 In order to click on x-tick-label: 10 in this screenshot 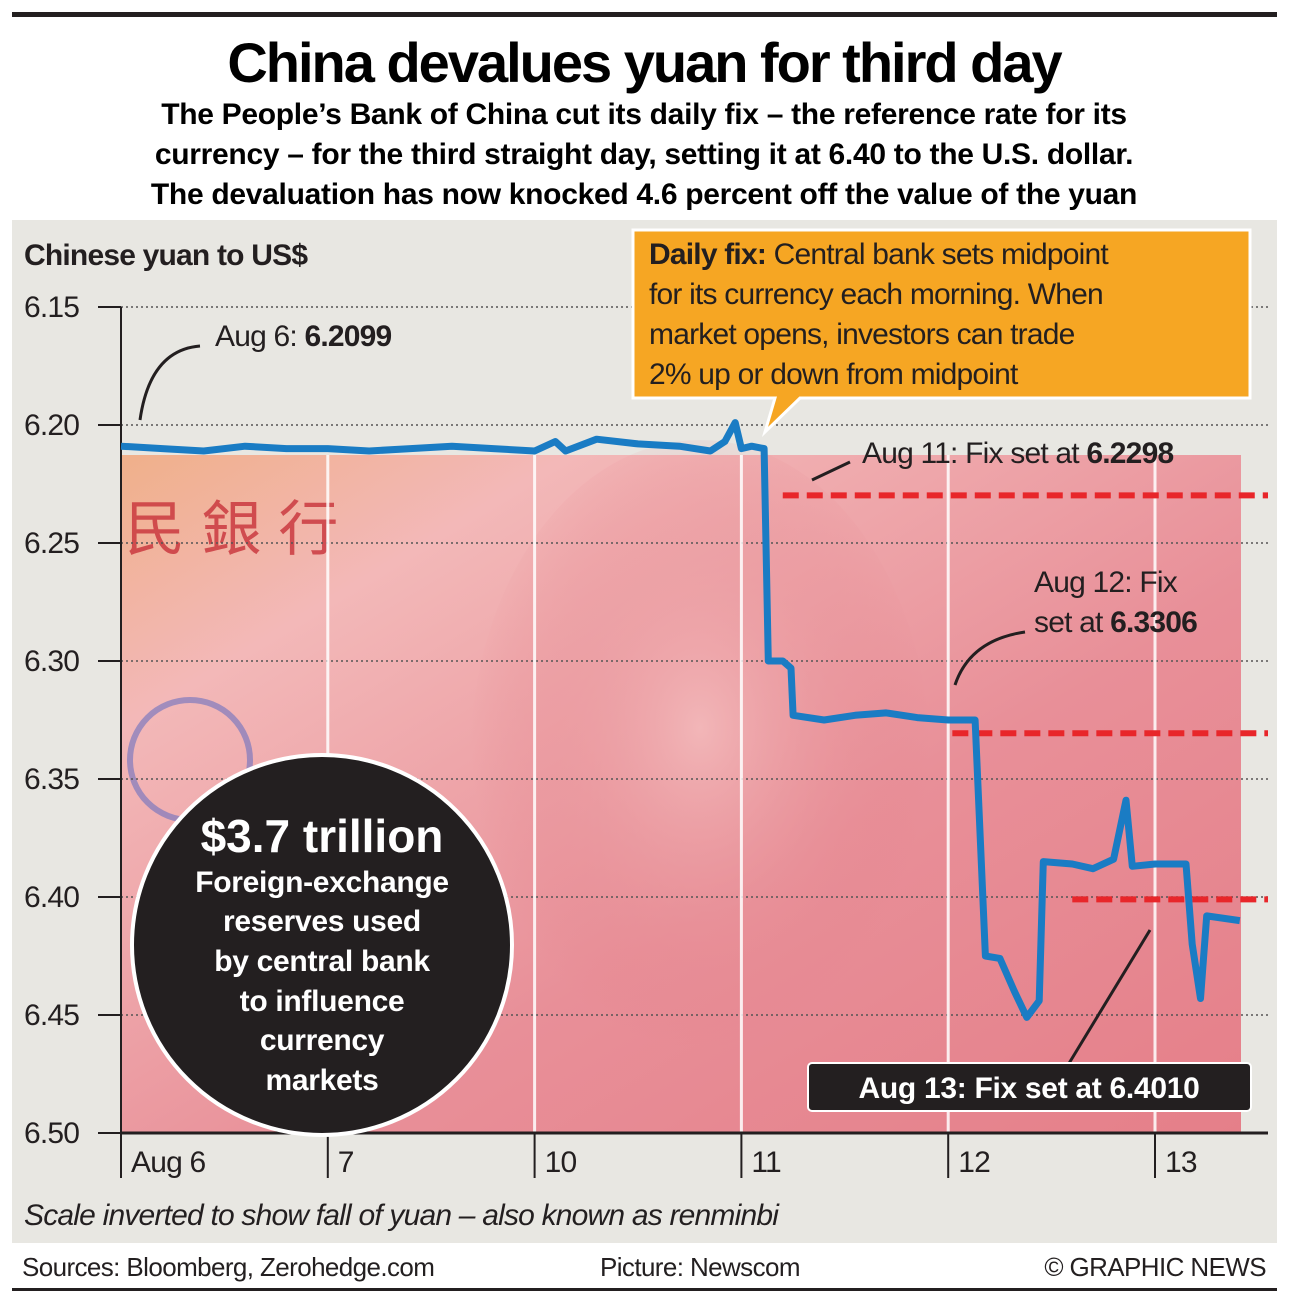, I will do `click(561, 1162)`.